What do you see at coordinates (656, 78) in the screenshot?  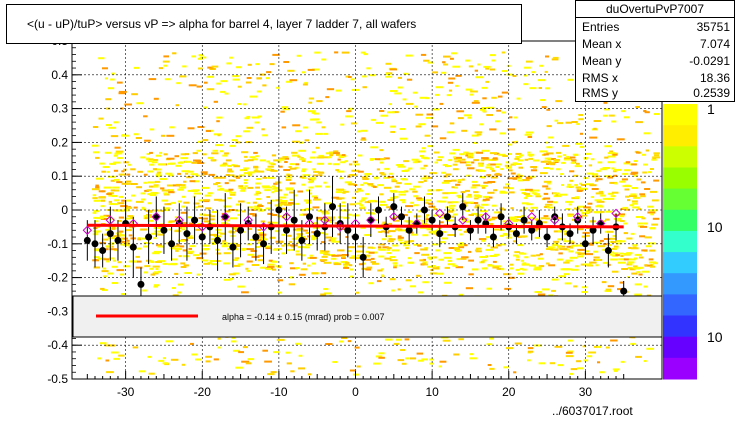 I see `stats-row-rms-x: RMS x 18.36` at bounding box center [656, 78].